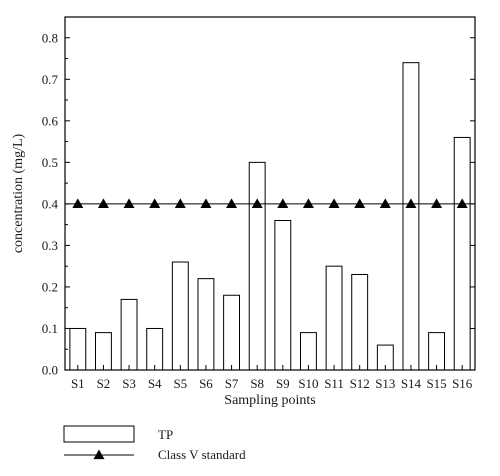 The width and height of the screenshot is (500, 476). I want to click on standard-marker-S12, so click(360, 203).